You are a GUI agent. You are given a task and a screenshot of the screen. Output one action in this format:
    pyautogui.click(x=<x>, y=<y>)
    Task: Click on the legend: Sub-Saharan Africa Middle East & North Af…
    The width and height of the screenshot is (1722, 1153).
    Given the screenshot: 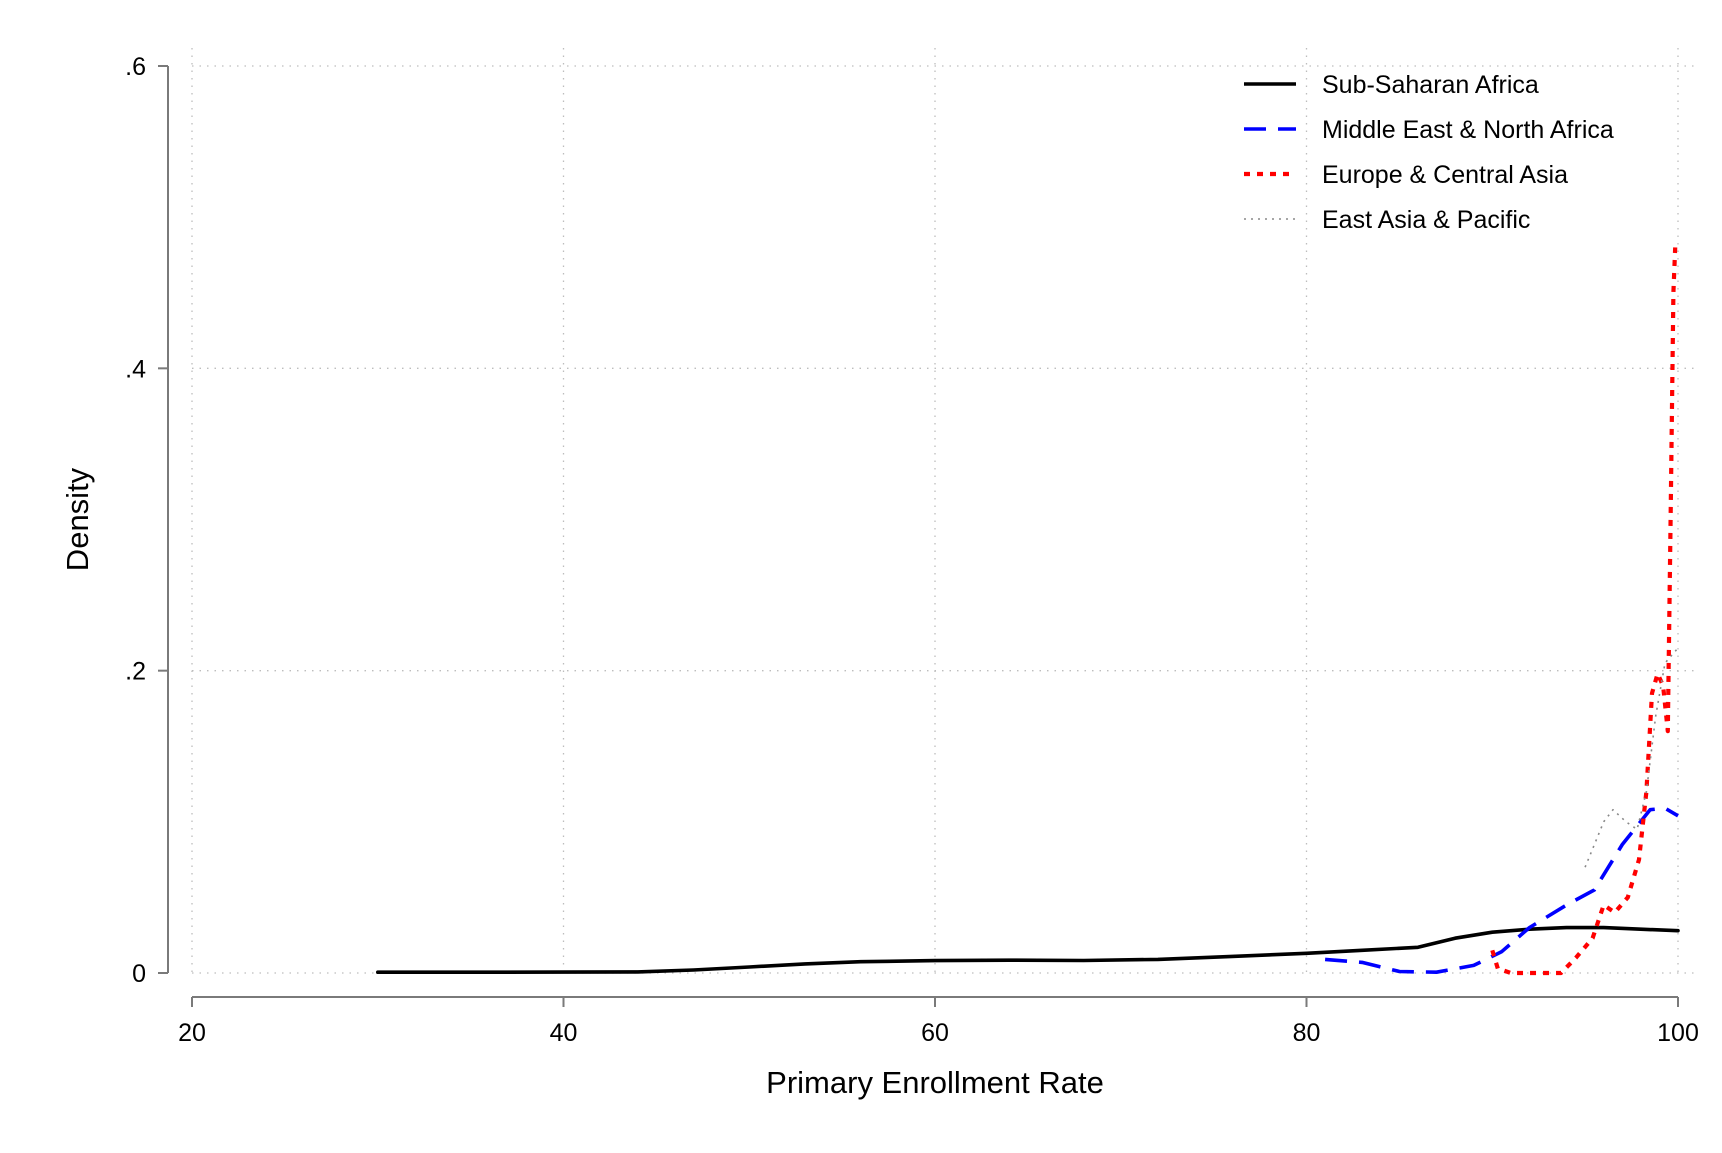 What is the action you would take?
    pyautogui.click(x=1429, y=152)
    